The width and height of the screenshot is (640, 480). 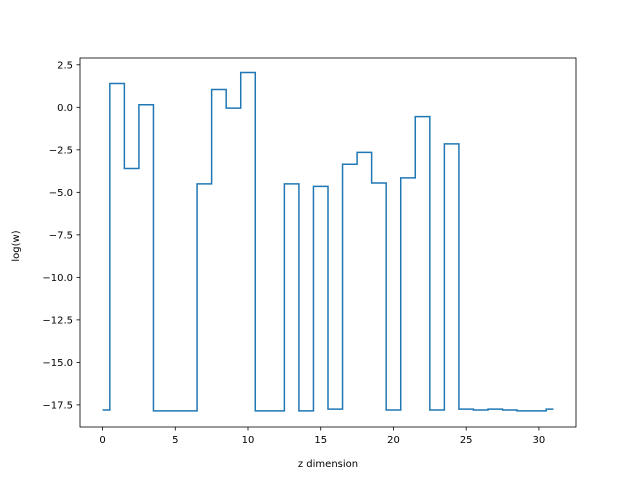 I want to click on y-tick-label: −17.5, so click(x=57, y=405).